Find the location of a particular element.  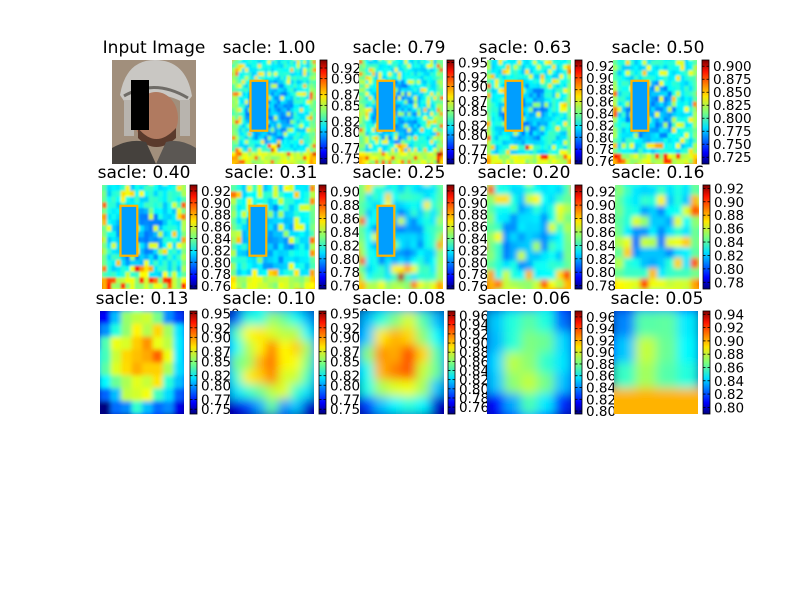

colorbar-tick-label: 0.88 is located at coordinates (474, 353).